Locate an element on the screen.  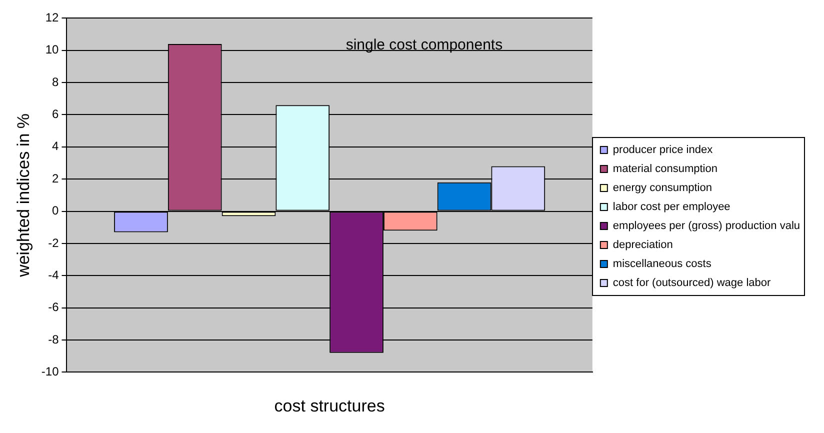
legend-label: cost for (outsourced) wage labor is located at coordinates (691, 283).